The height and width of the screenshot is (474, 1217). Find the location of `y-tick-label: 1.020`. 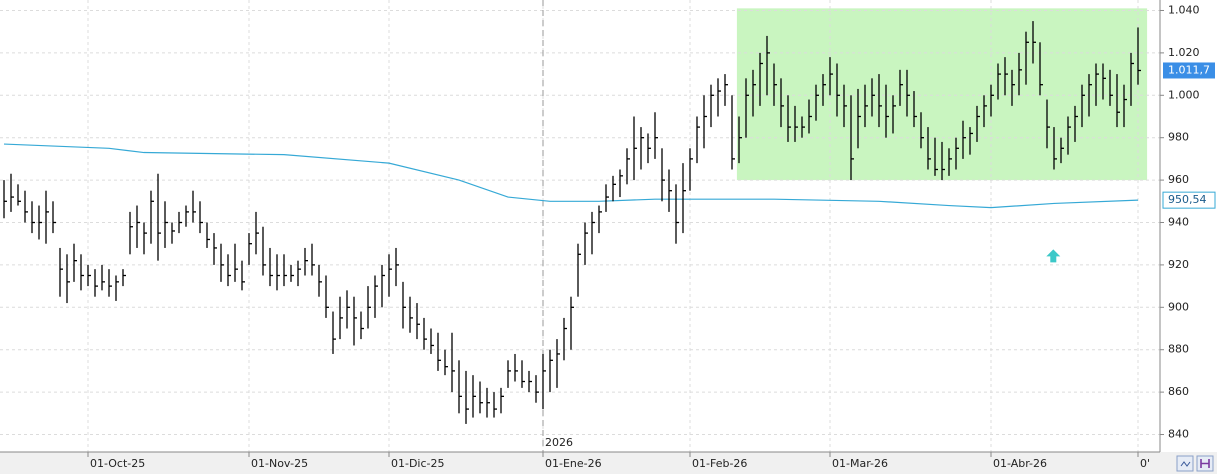

y-tick-label: 1.020 is located at coordinates (1184, 52).